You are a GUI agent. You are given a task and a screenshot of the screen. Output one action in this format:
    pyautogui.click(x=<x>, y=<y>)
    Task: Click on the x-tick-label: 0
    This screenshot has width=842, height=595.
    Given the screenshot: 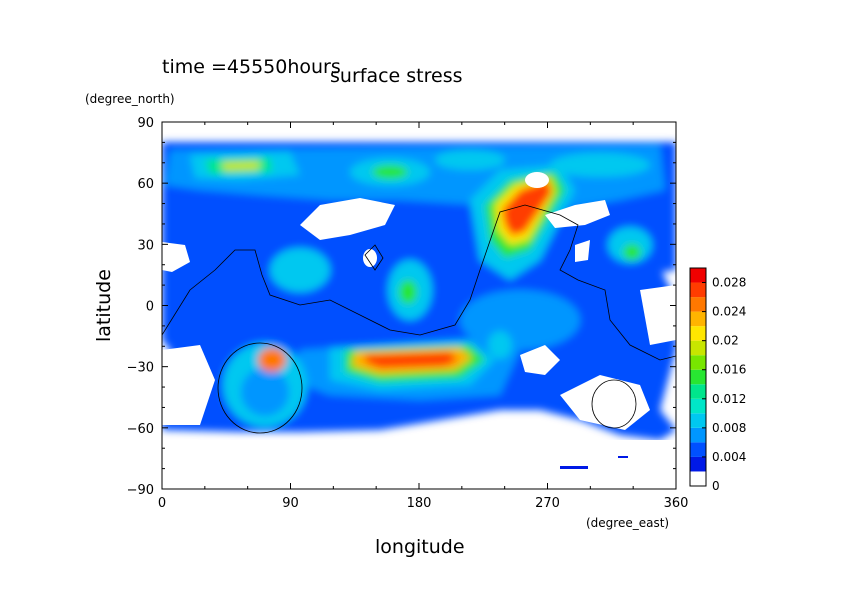 What is the action you would take?
    pyautogui.click(x=162, y=503)
    